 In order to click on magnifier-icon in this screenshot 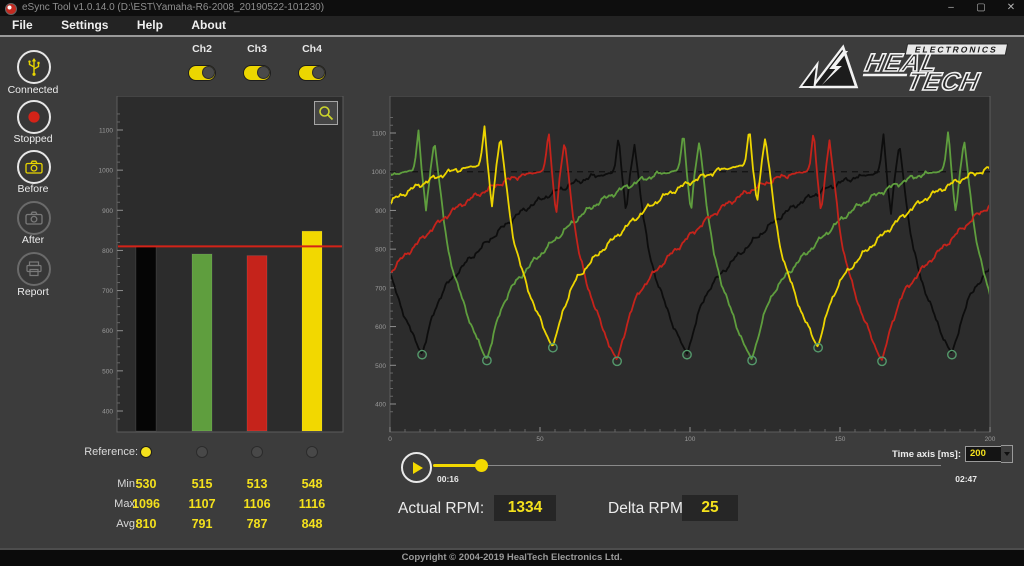, I will do `click(326, 113)`.